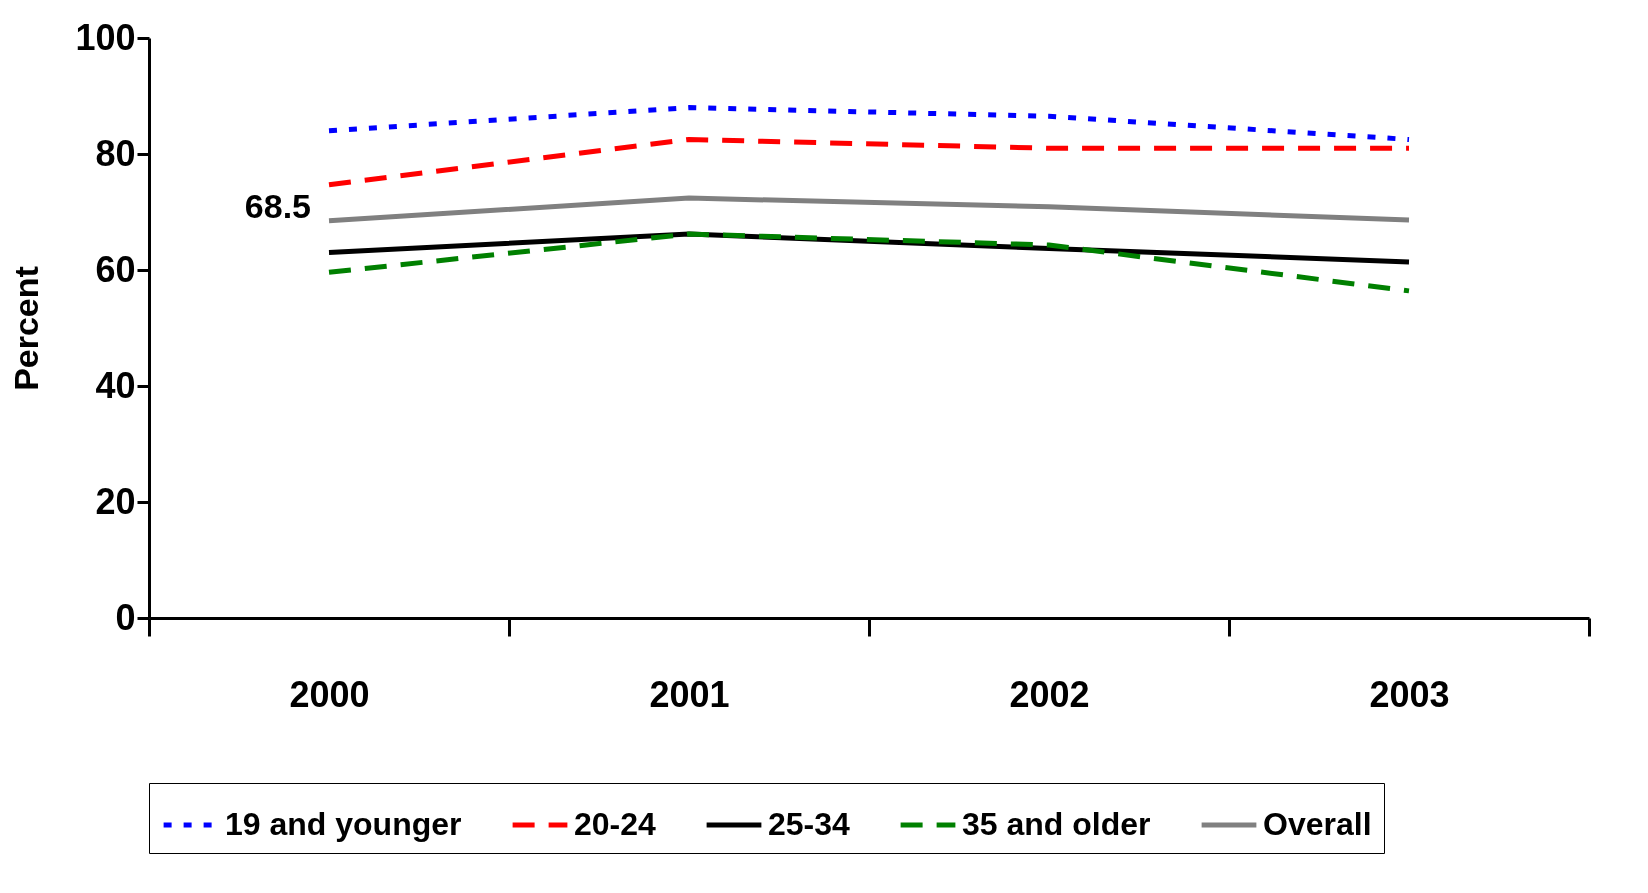 Image resolution: width=1648 pixels, height=893 pixels. Describe the element at coordinates (343, 824) in the screenshot. I see `legend-label: 19 and younger` at that location.